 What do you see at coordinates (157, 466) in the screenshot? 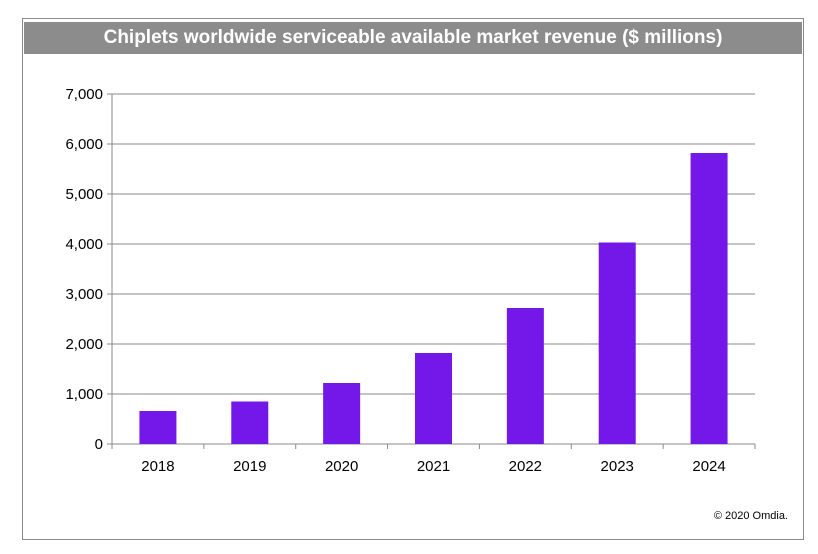
I see `x-tick-label: 2018` at bounding box center [157, 466].